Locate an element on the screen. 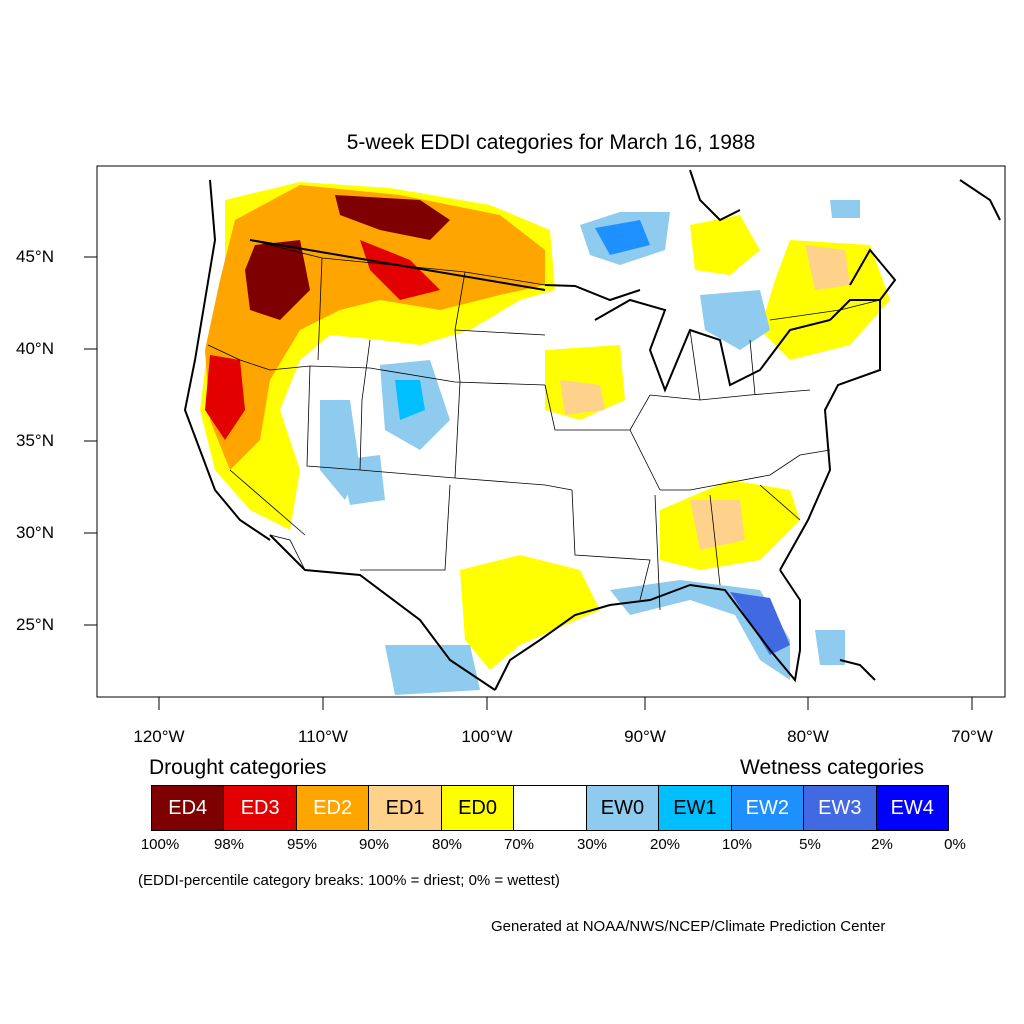 The height and width of the screenshot is (1024, 1024). legend-box-ed2: ED2 is located at coordinates (333, 808).